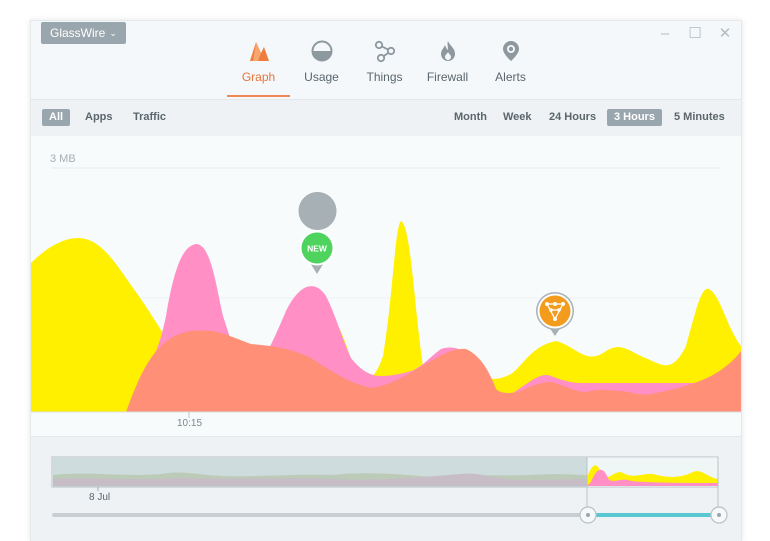 The image size is (770, 541). What do you see at coordinates (510, 77) in the screenshot?
I see `tab-alerts-label: Alerts` at bounding box center [510, 77].